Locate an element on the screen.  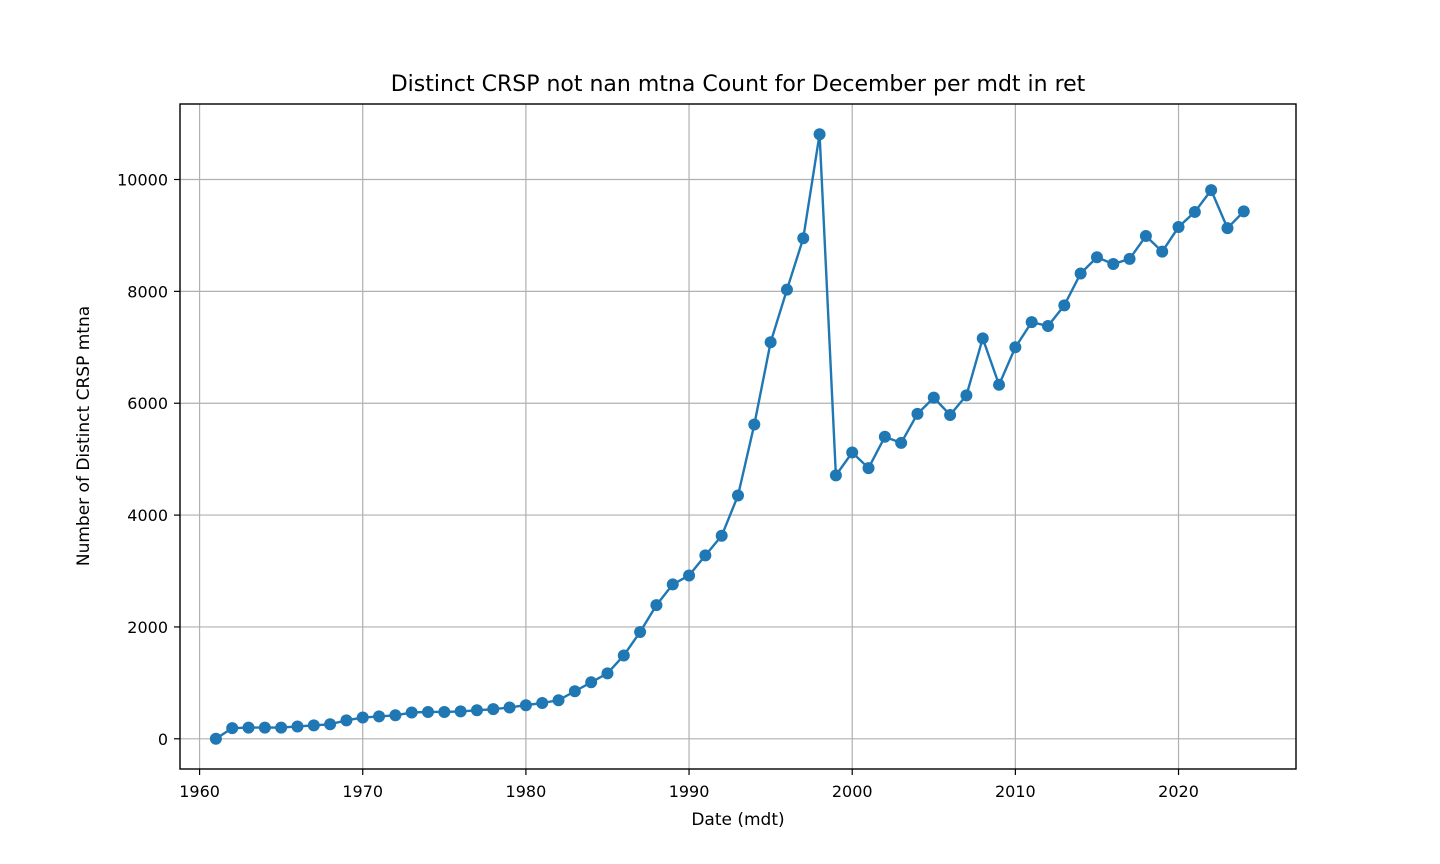
y-tick-label: 10000 is located at coordinates (142, 180).